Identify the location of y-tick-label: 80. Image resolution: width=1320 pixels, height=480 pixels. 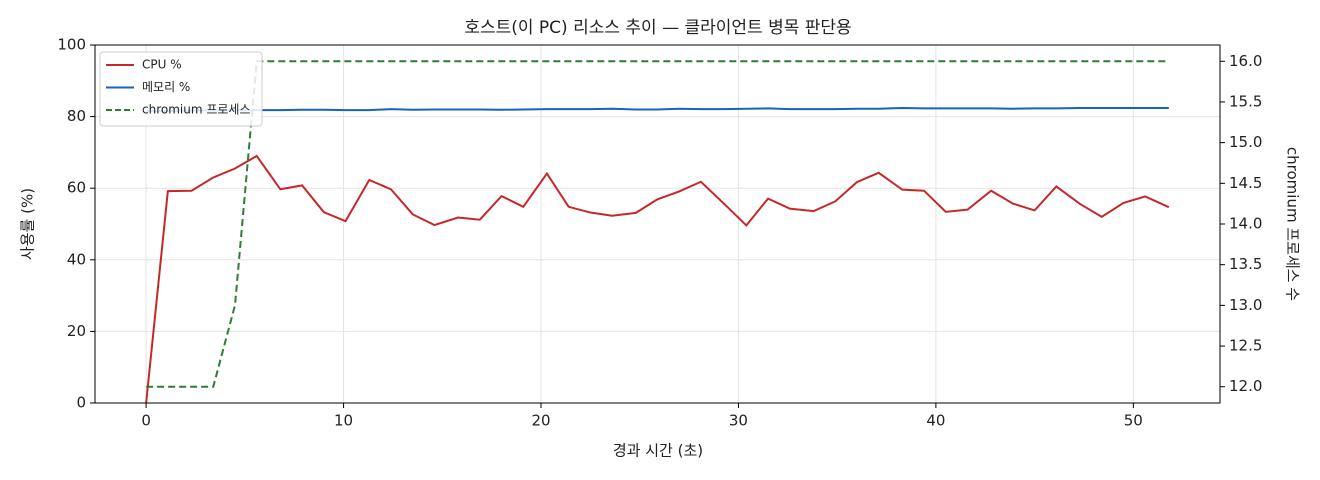
(76, 116).